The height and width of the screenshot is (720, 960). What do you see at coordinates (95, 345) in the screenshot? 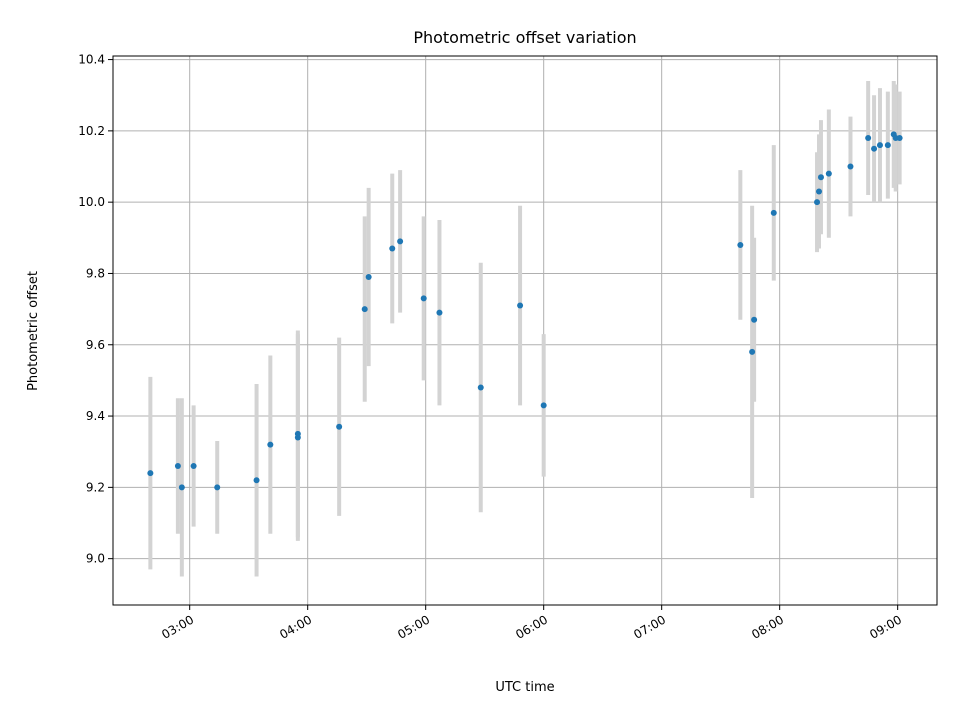
I see `y-tick-label: 9.6` at bounding box center [95, 345].